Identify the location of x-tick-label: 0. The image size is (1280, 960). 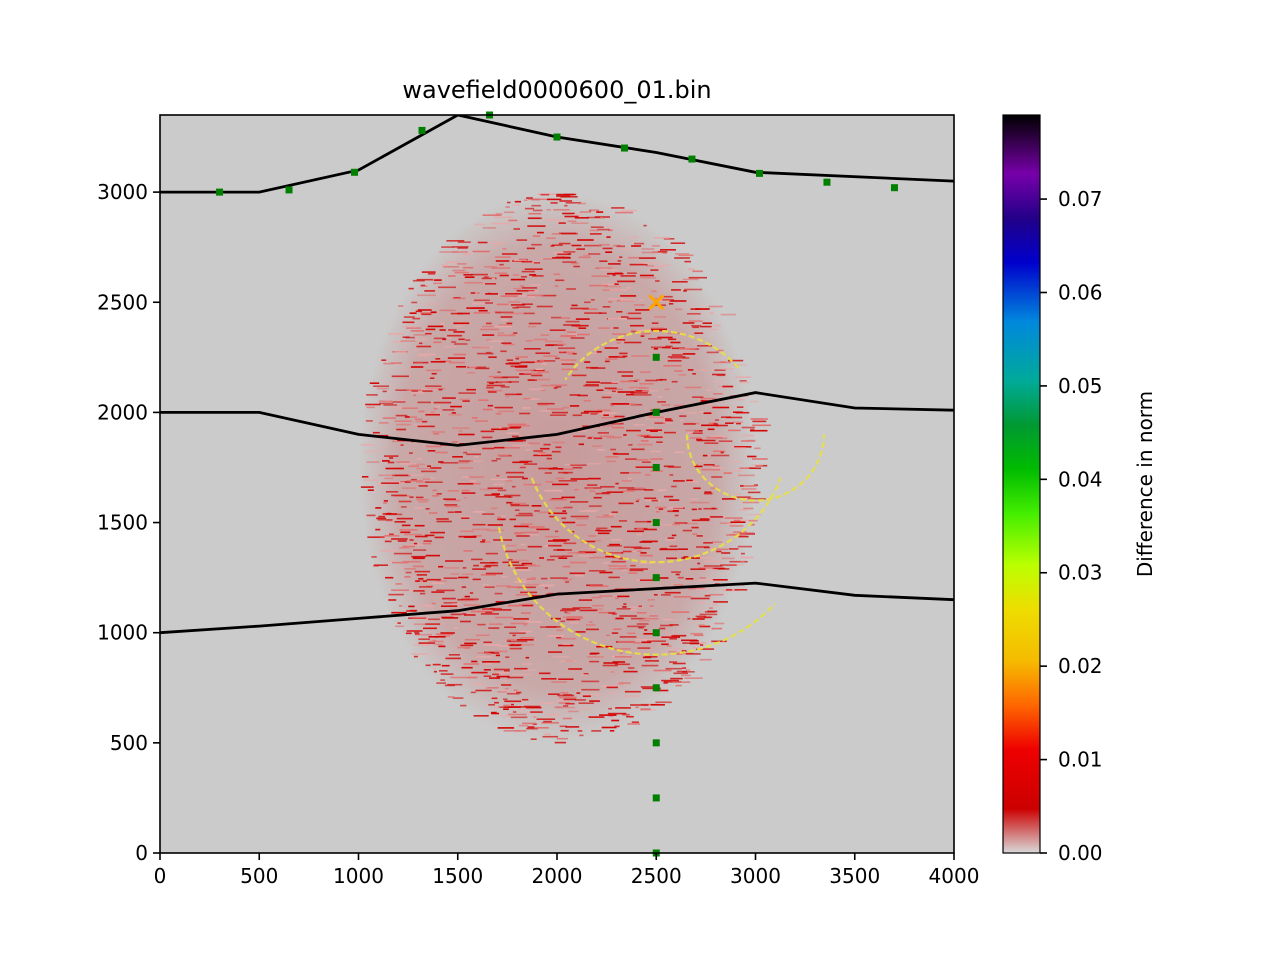
(160, 876).